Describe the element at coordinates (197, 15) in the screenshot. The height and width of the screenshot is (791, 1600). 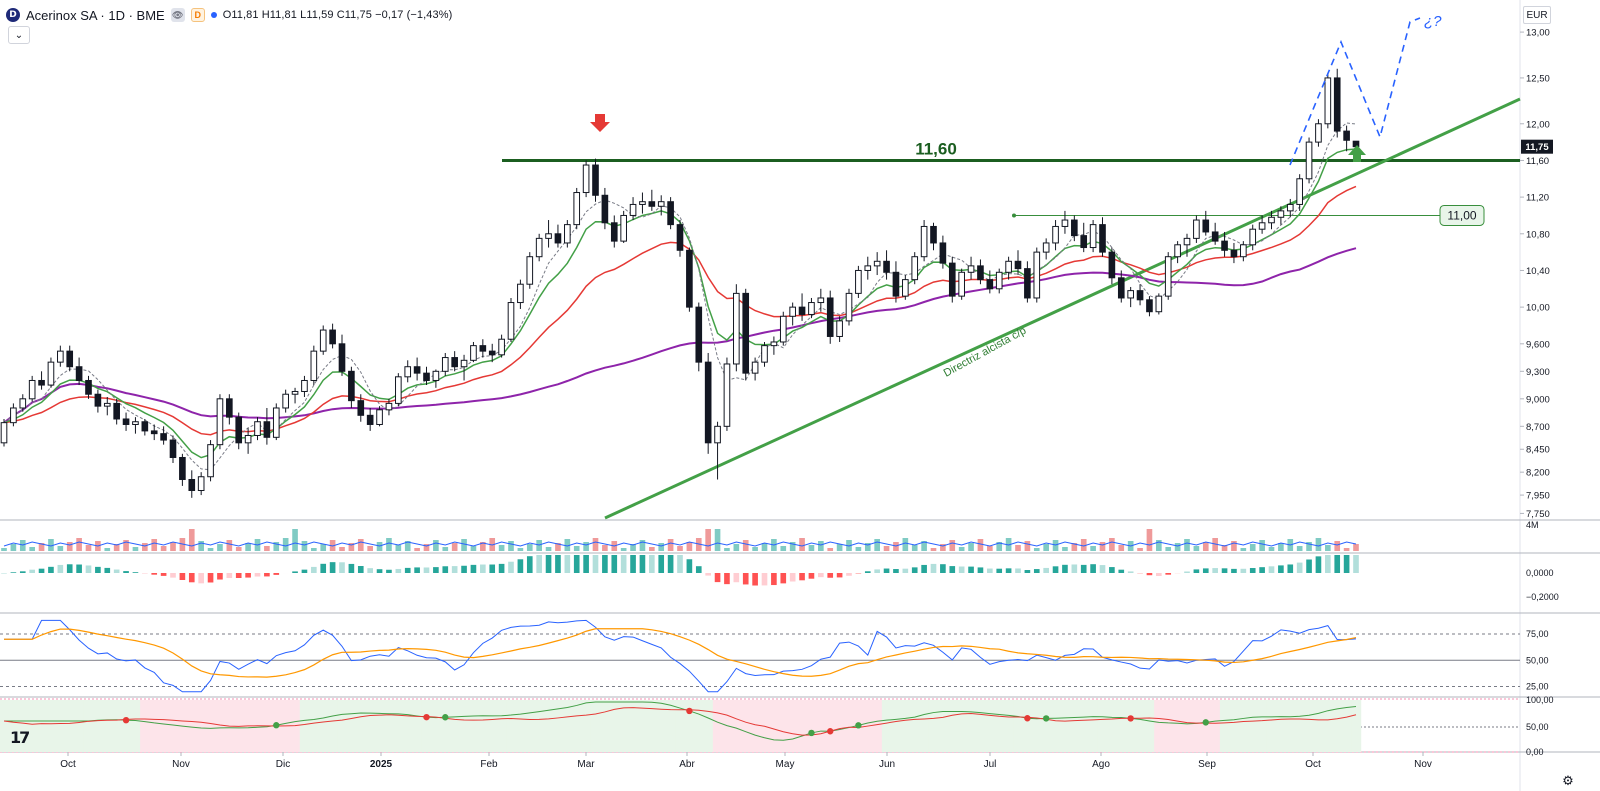
I see `data-delay-badge: D` at that location.